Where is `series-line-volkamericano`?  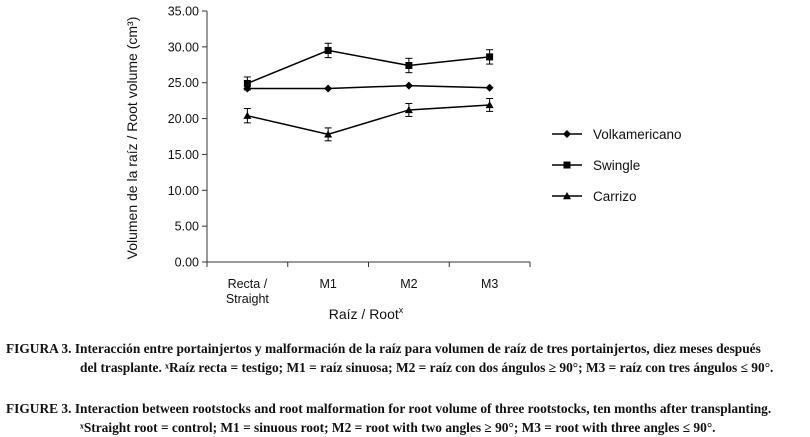
series-line-volkamericano is located at coordinates (368, 87).